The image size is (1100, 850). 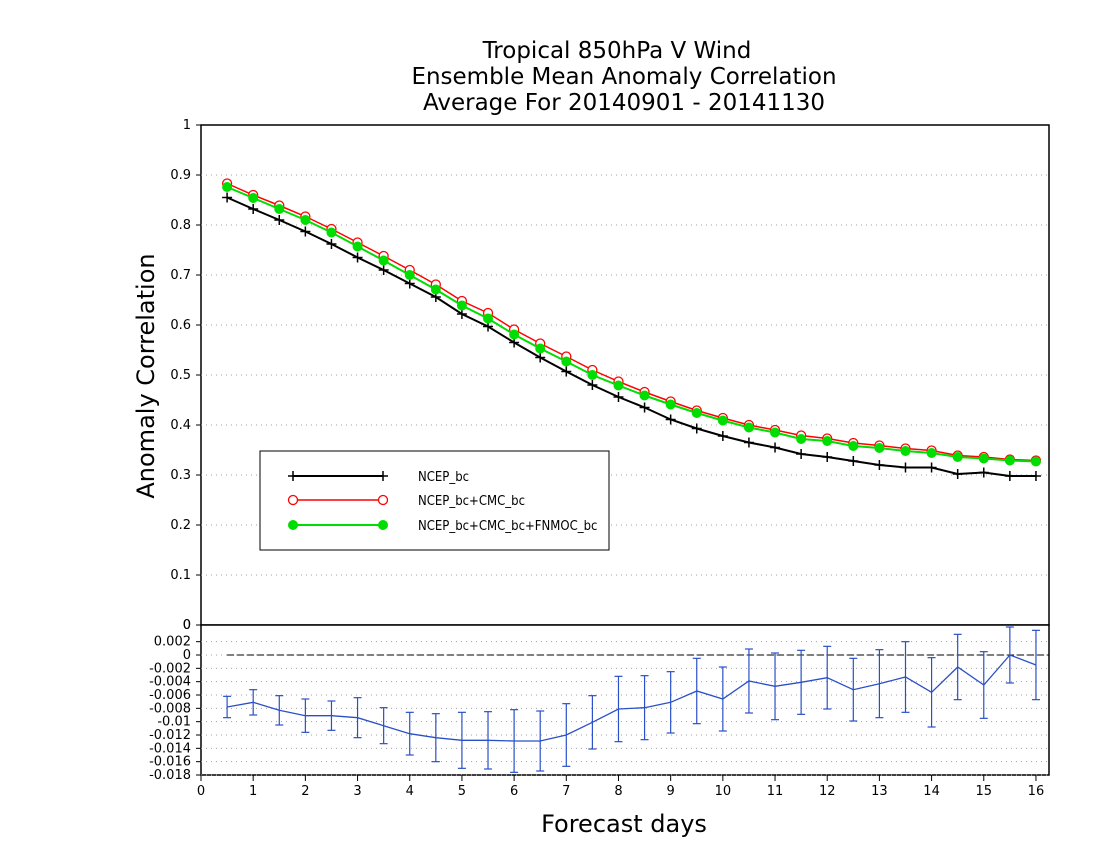 I want to click on y-tick-label: -0.002, so click(x=170, y=668).